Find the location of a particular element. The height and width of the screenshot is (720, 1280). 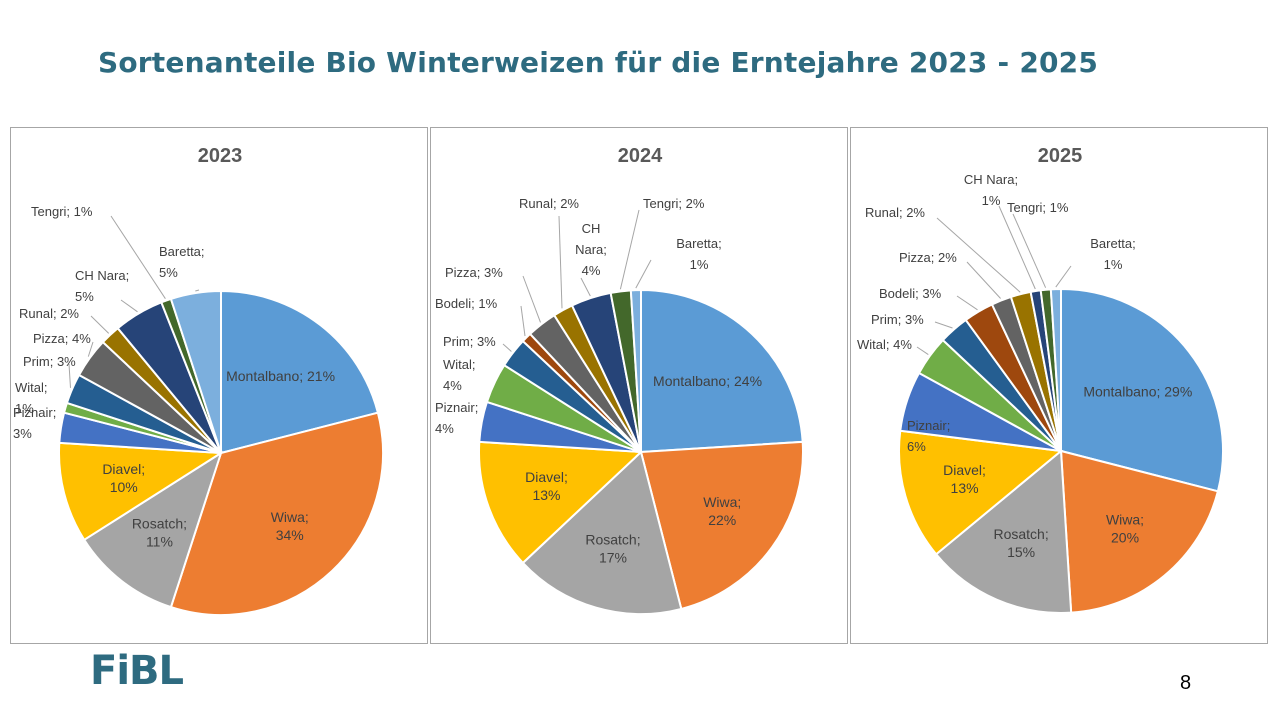

data-label-2023-rosatch: Rosatch; 11% is located at coordinates (159, 532).